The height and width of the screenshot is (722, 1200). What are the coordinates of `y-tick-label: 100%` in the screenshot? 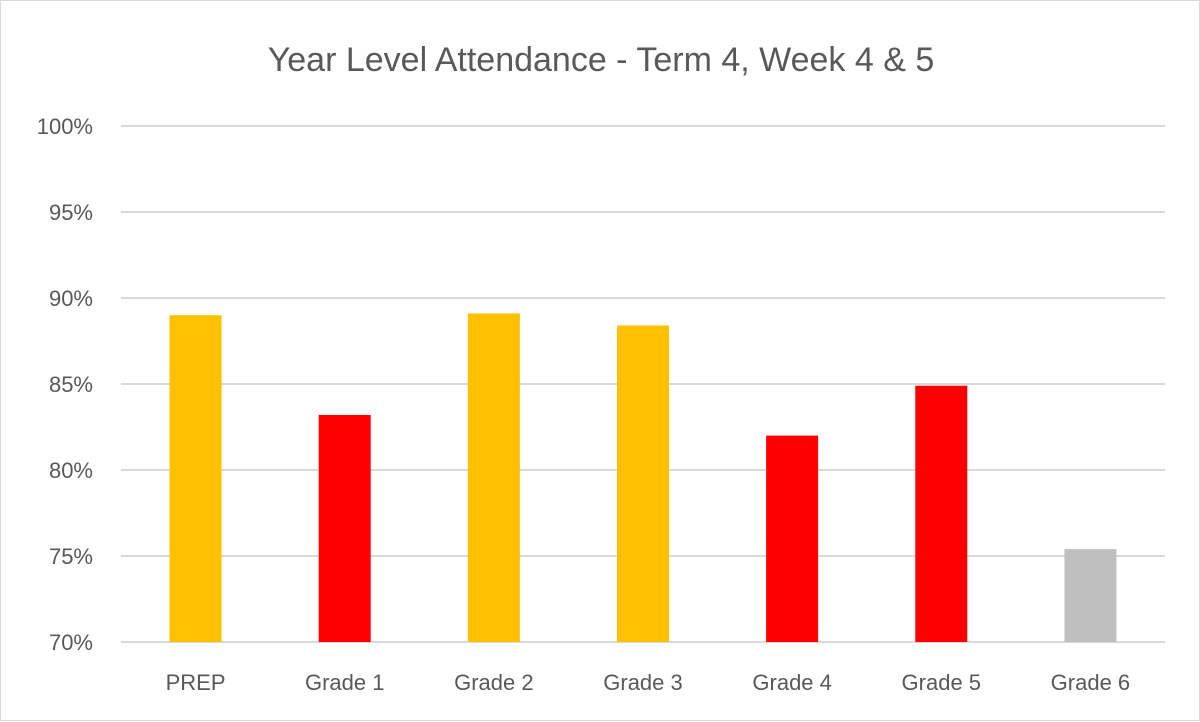 It's located at (65, 126).